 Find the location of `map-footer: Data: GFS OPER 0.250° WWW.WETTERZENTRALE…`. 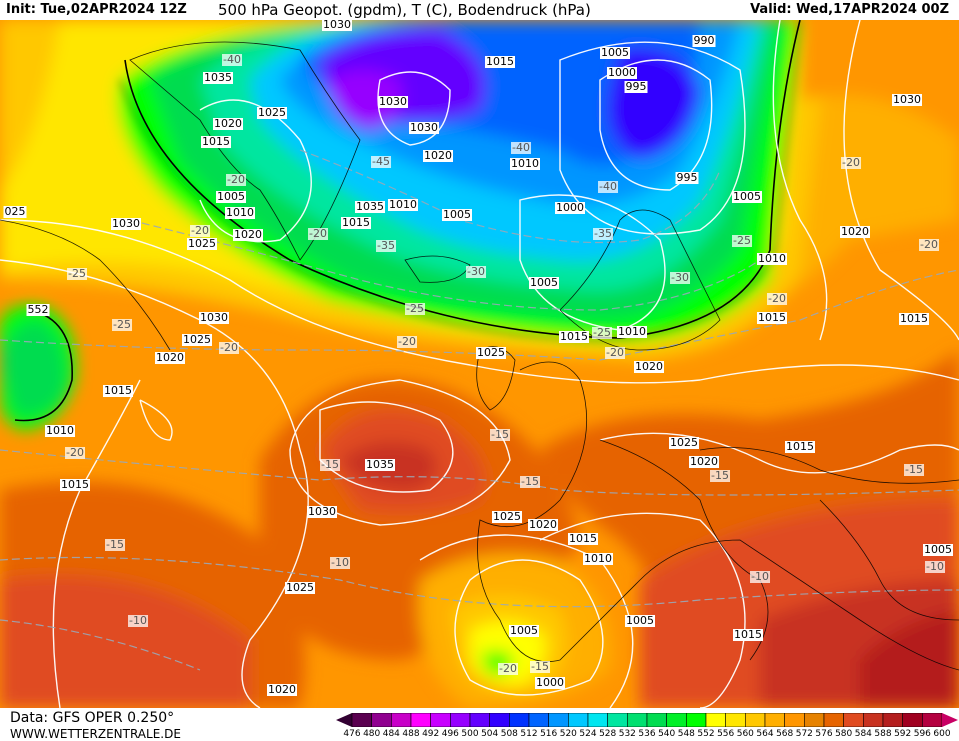

map-footer: Data: GFS OPER 0.250° WWW.WETTERZENTRALE… is located at coordinates (479, 724).